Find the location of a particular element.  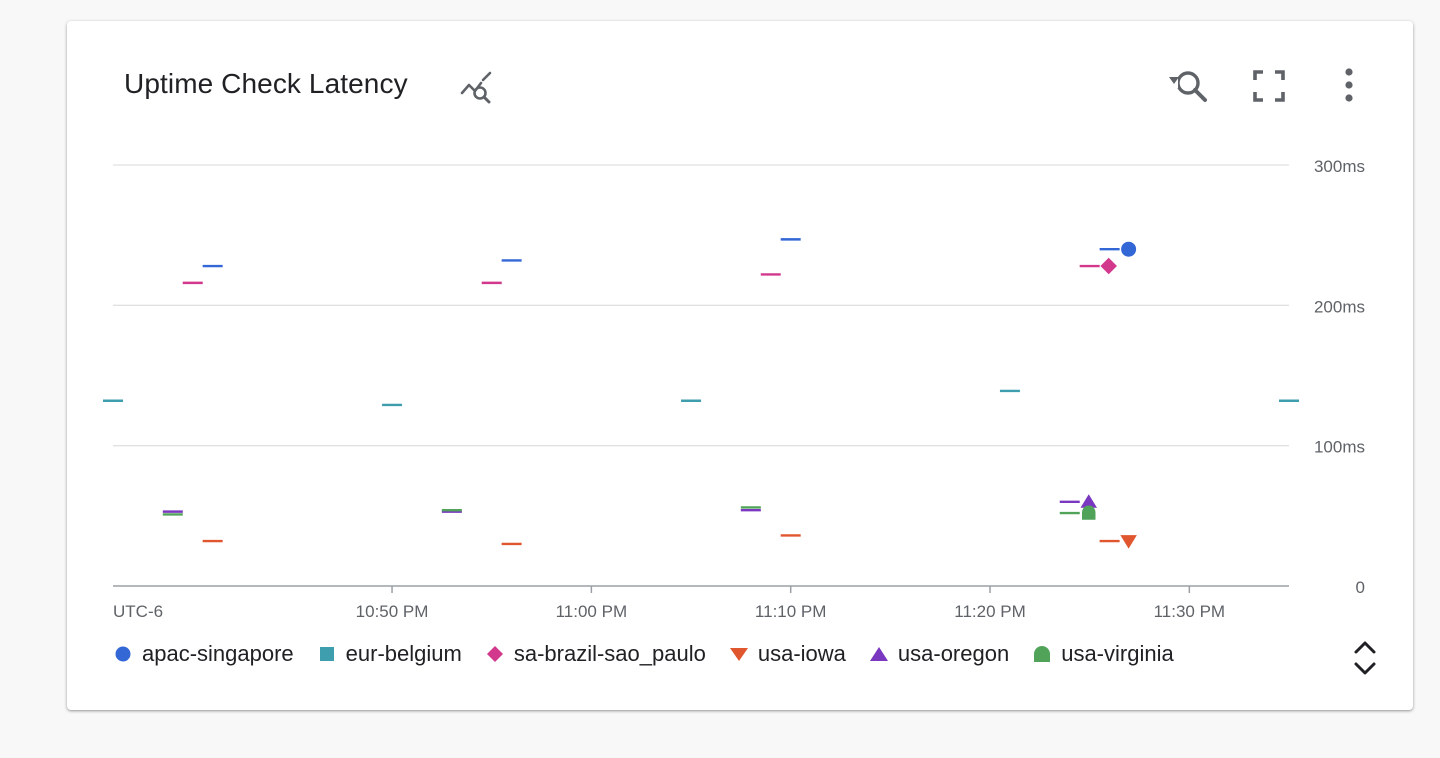

x-tick-label: 11:10 PM is located at coordinates (791, 611).